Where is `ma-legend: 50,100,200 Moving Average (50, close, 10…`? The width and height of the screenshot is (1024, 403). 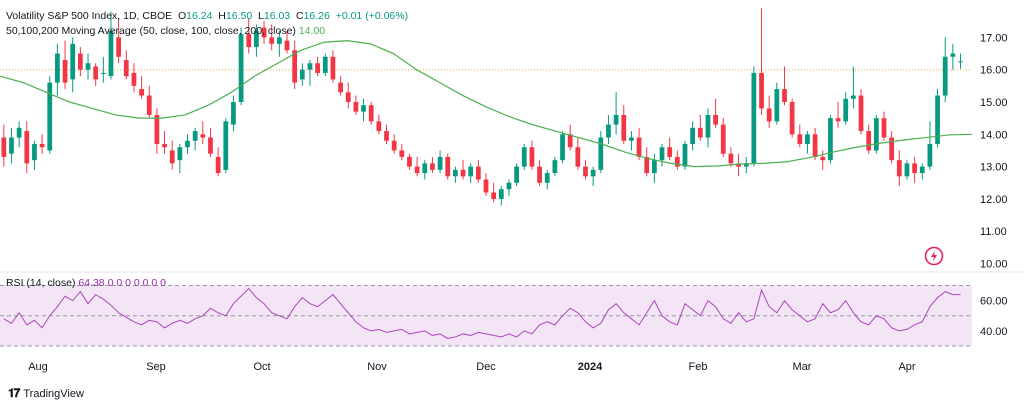
ma-legend: 50,100,200 Moving Average (50, close, 10… is located at coordinates (165, 31).